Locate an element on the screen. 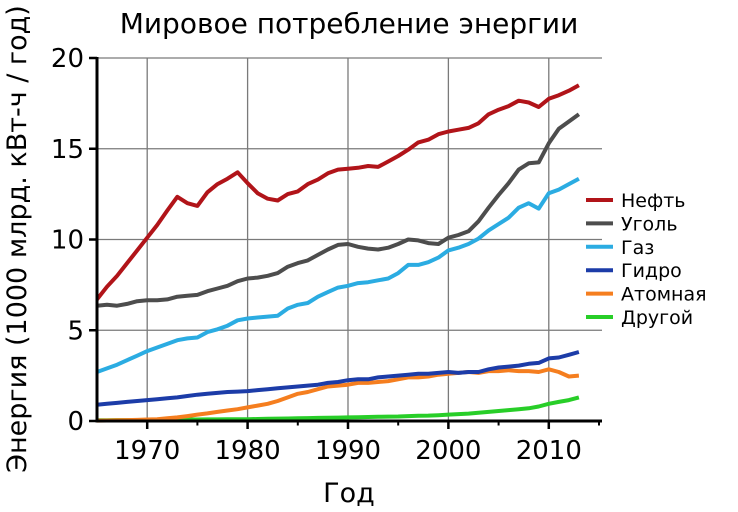 The width and height of the screenshot is (738, 512). legend-item-other: Другой is located at coordinates (639, 318).